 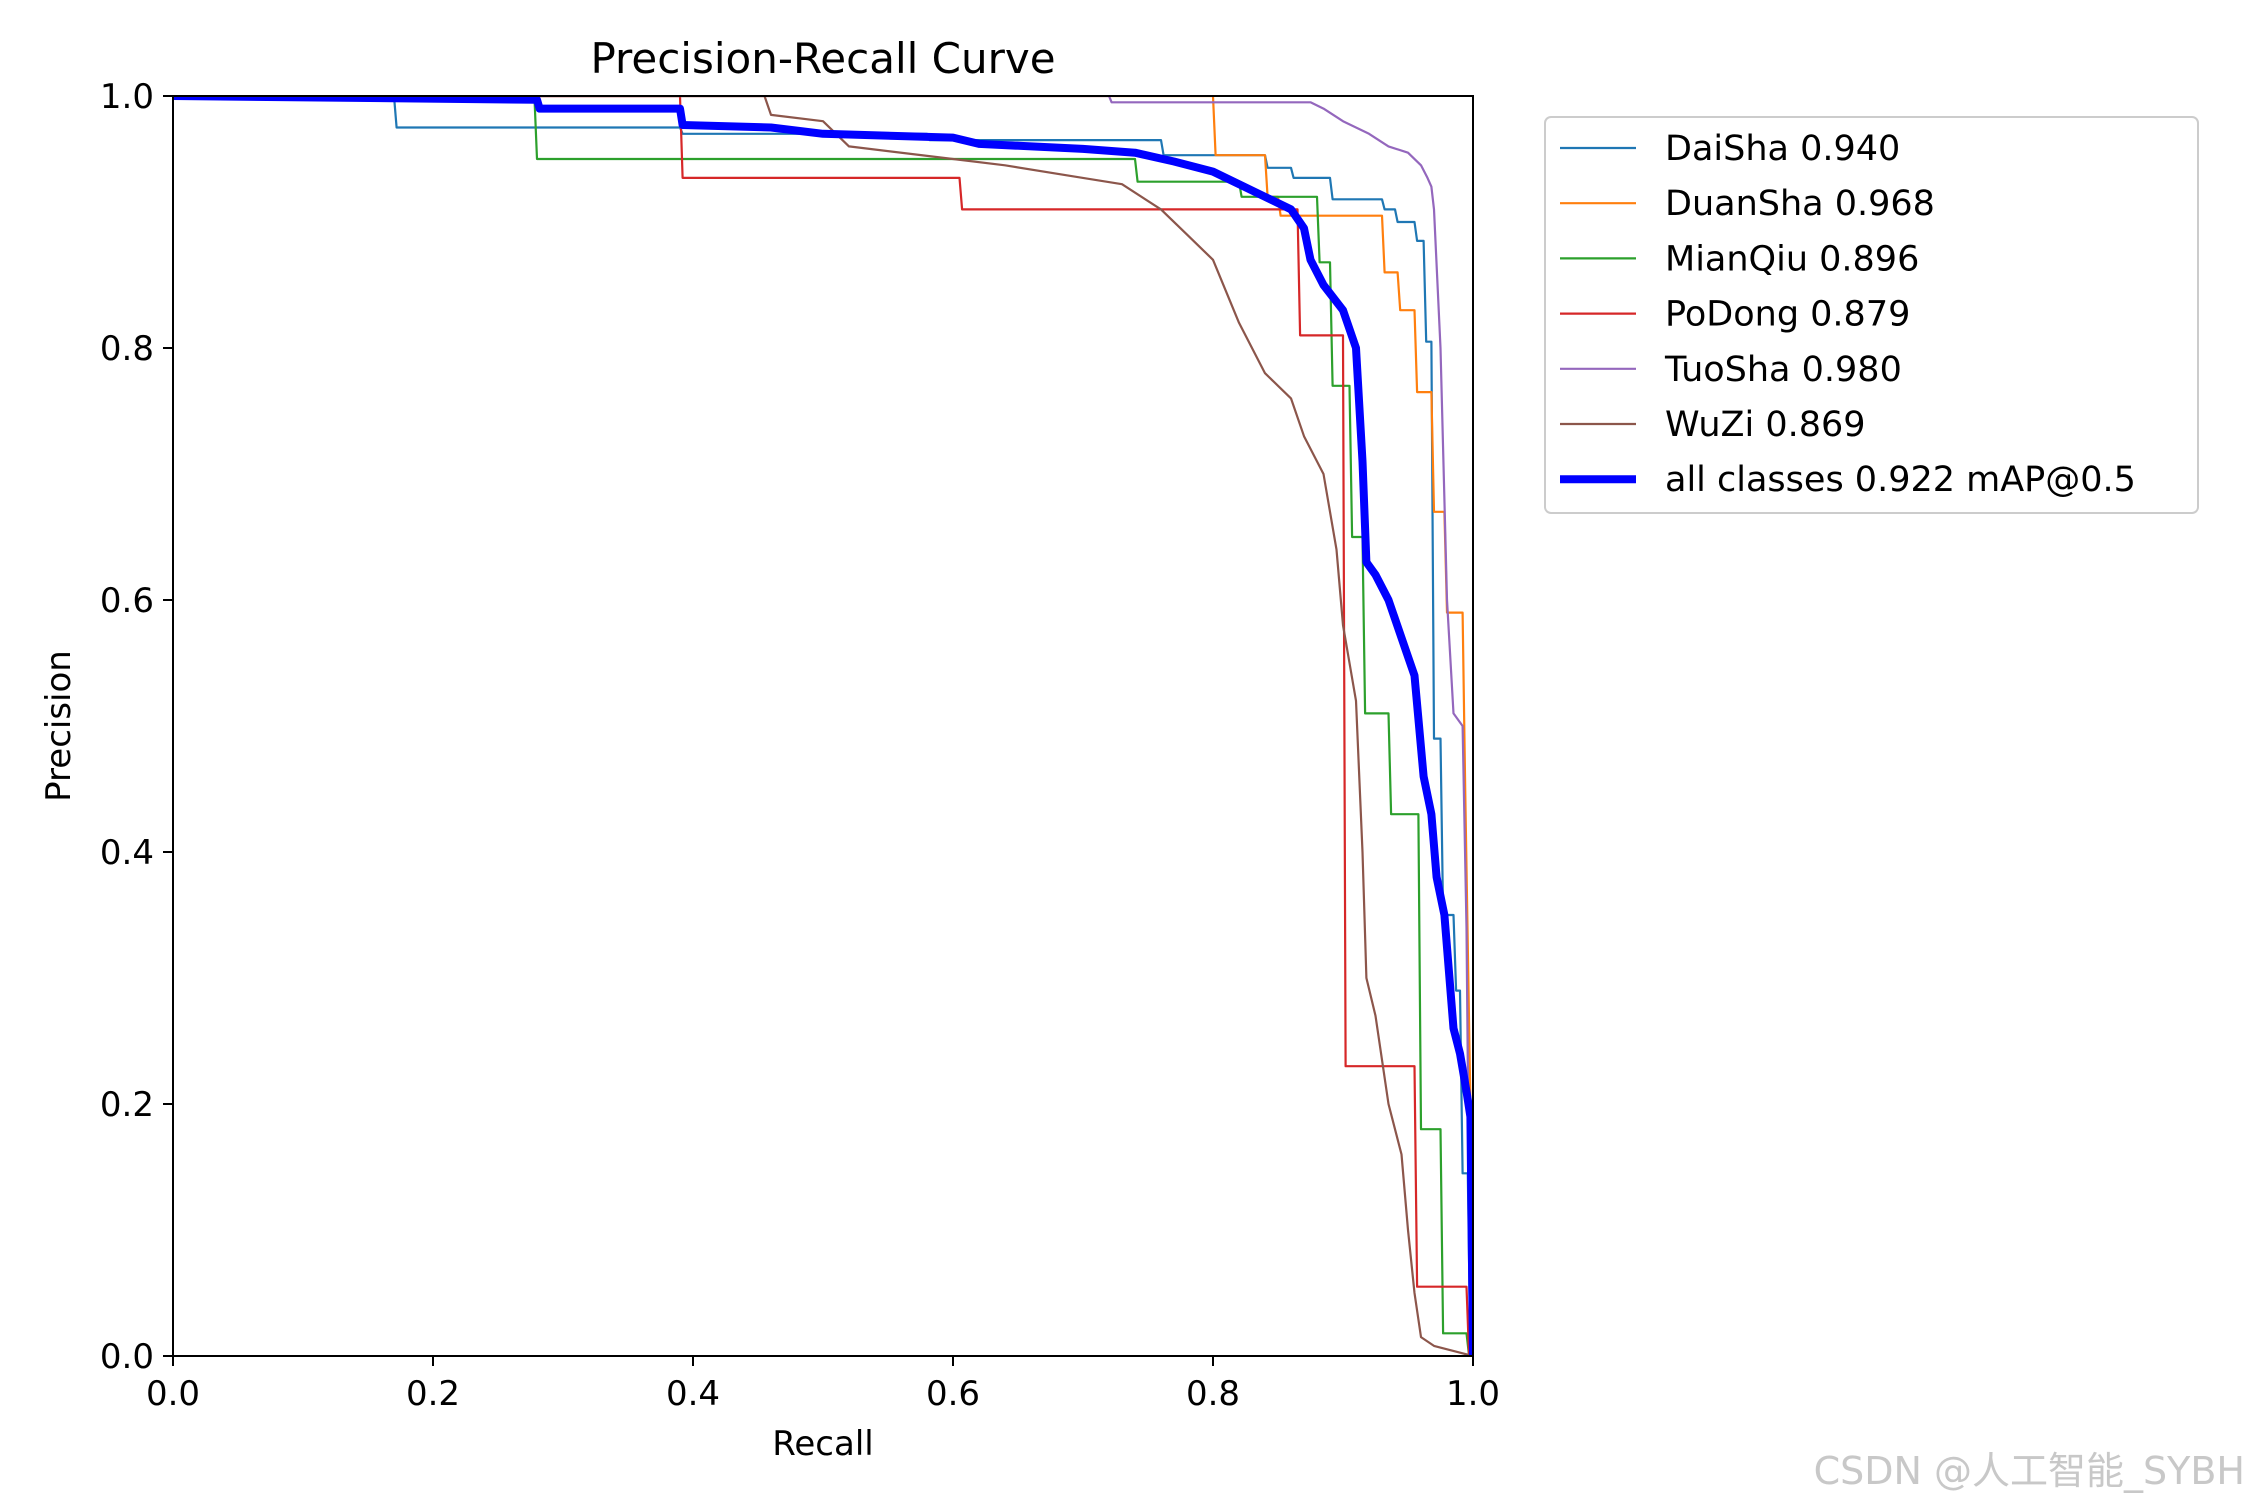 What do you see at coordinates (127, 97) in the screenshot?
I see `y-tick-label: 1.0` at bounding box center [127, 97].